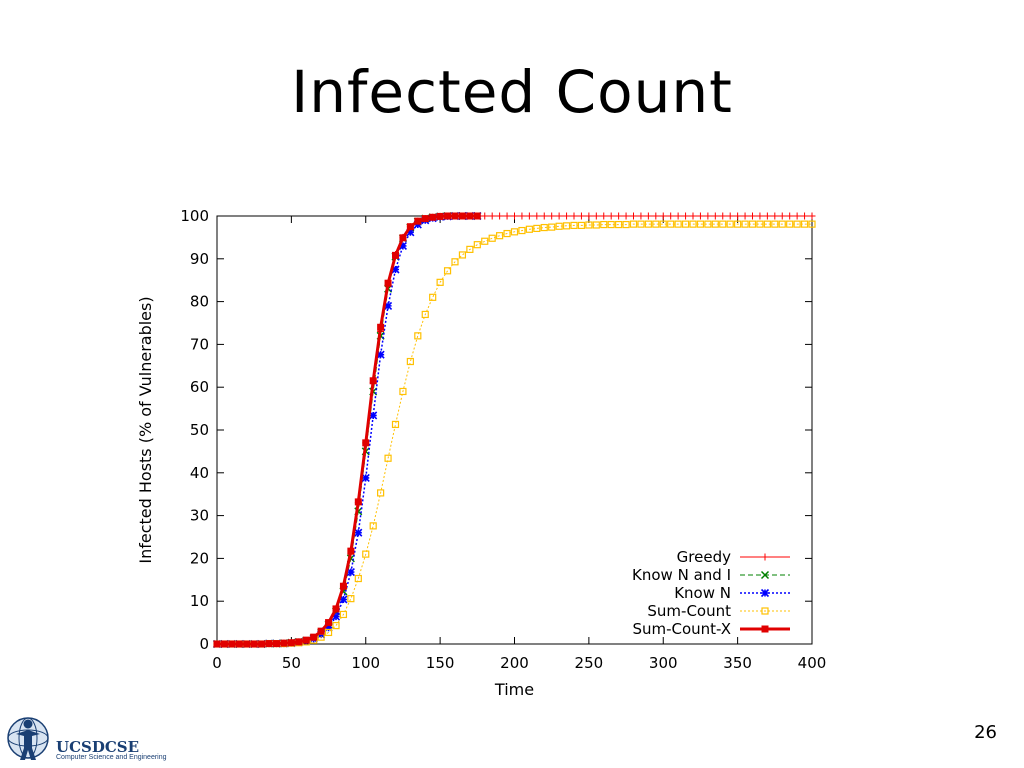 The width and height of the screenshot is (1024, 768). I want to click on logo-sub-text: Computer Science and Engineering, so click(111, 757).